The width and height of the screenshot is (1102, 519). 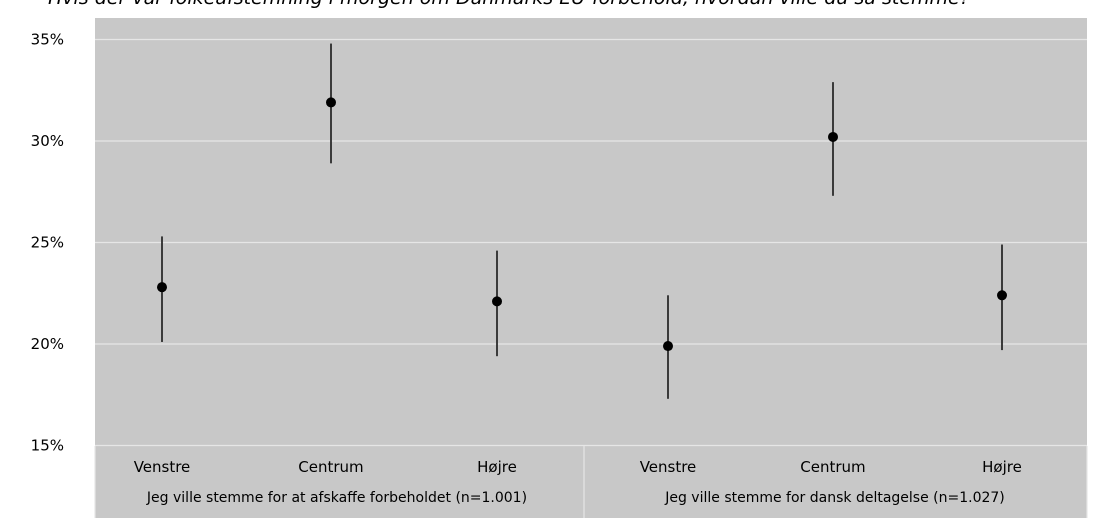 I want to click on y-tick-label: 30%, so click(x=47, y=141).